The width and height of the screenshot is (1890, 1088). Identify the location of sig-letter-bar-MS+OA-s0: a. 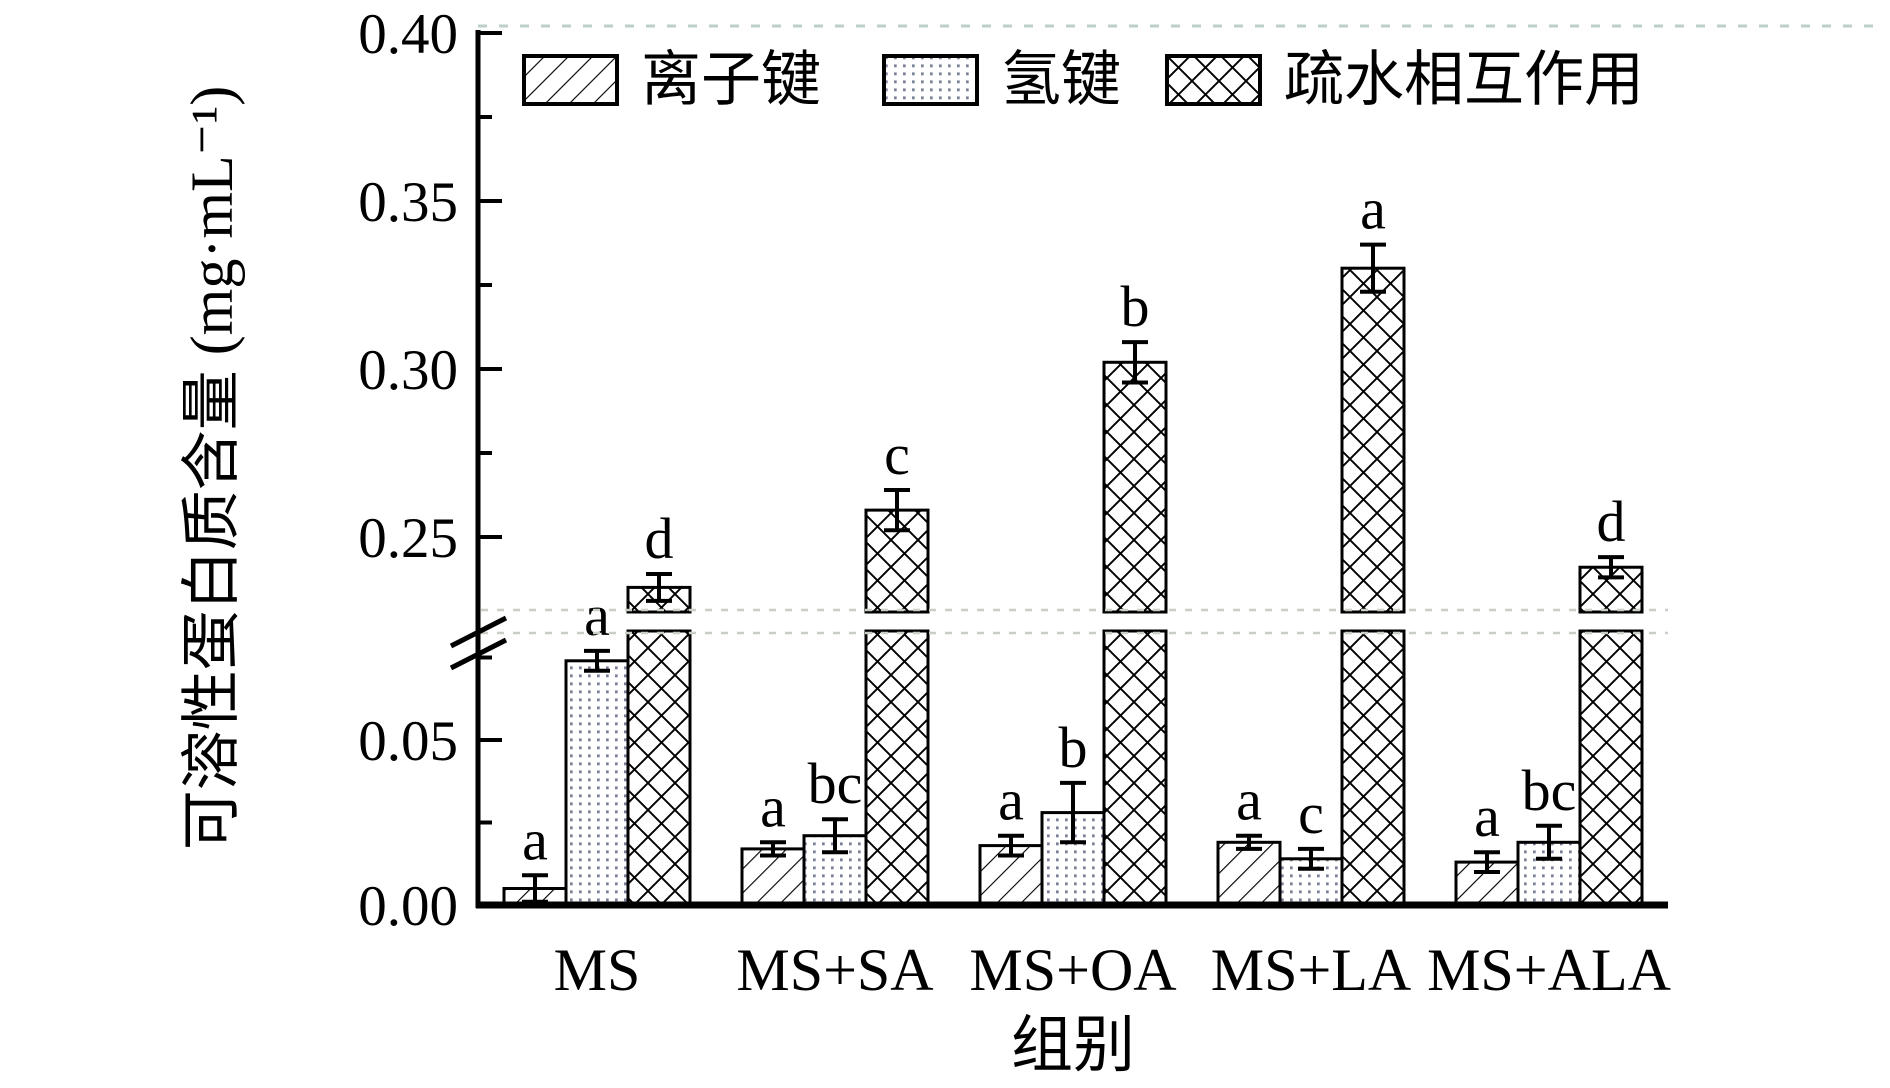
(1011, 800).